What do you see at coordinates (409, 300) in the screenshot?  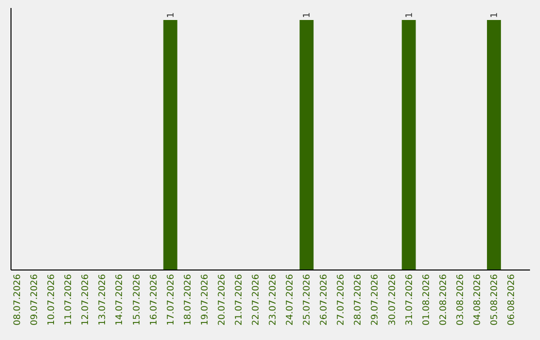 I see `x-tick-label: 31.07.2026` at bounding box center [409, 300].